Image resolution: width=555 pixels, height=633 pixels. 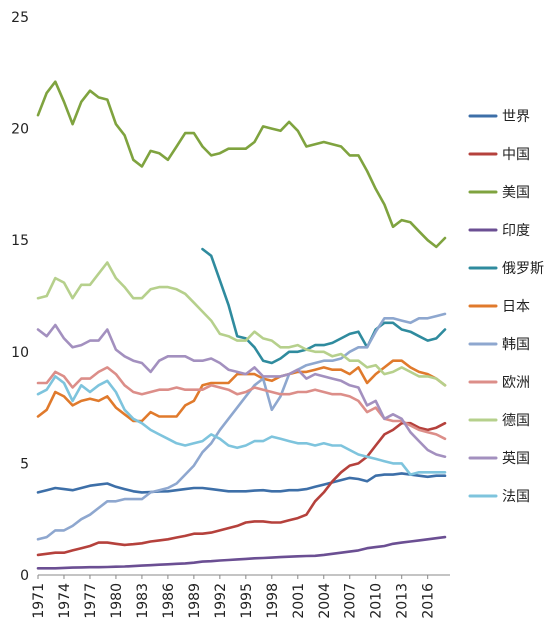 I want to click on y-tick-label: 10, so click(x=20, y=353).